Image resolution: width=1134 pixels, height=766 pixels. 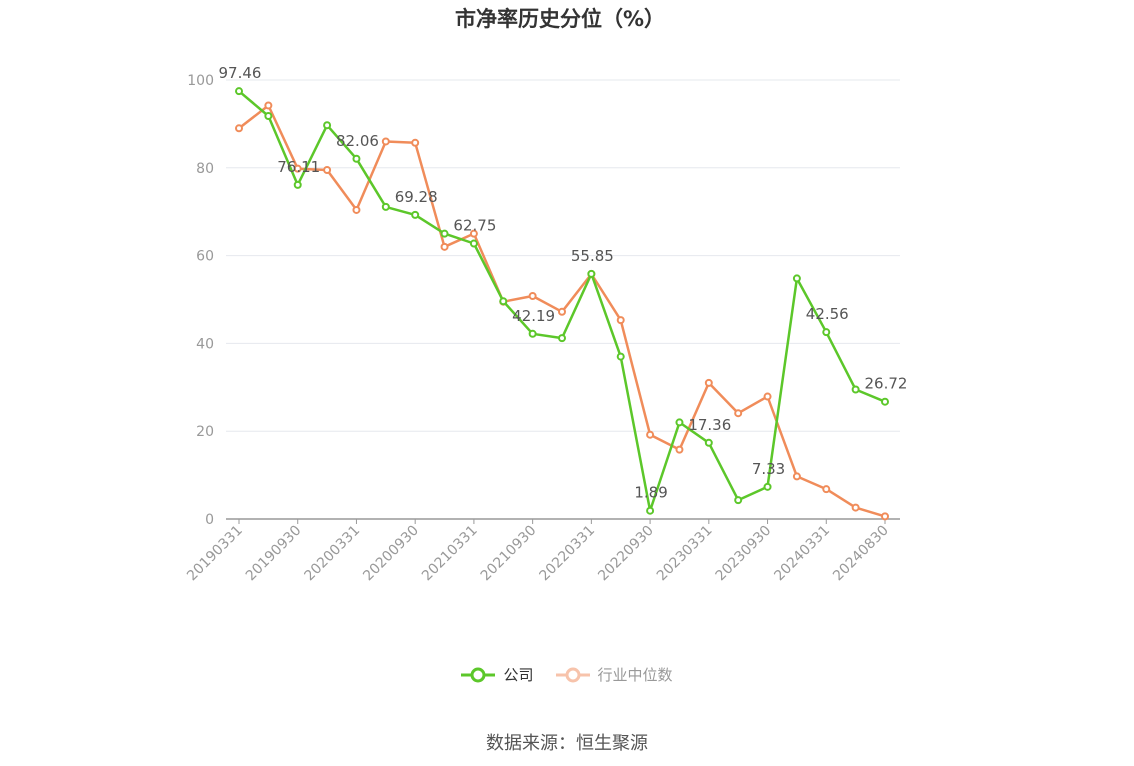 I want to click on x-tick-label: 20210331, so click(x=450, y=554).